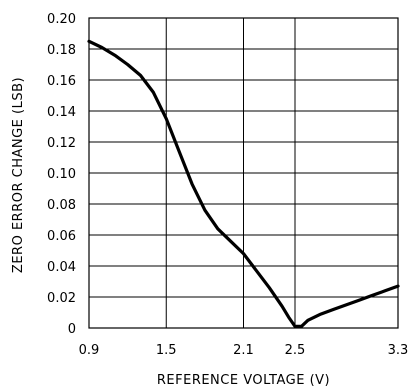  I want to click on y-tick-label: 0.12, so click(61, 143).